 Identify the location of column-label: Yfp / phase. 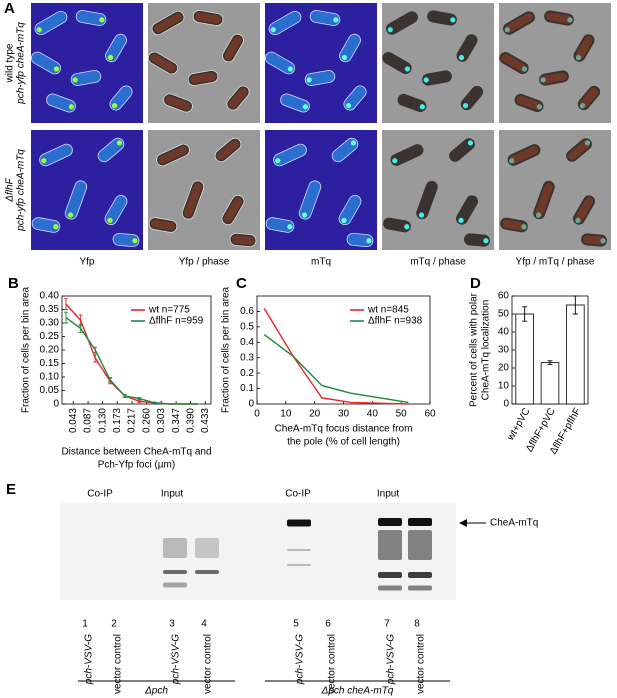
(204, 262).